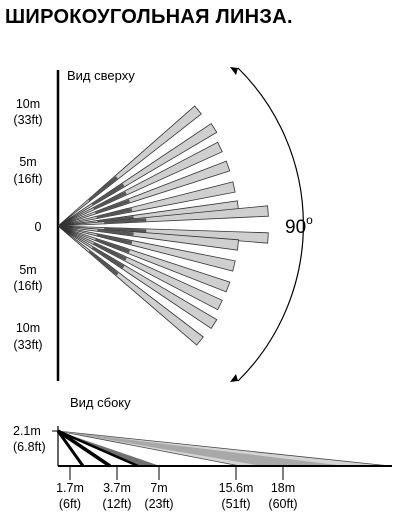  I want to click on scale-label-33ft-bottom: (33ft), so click(27, 345).